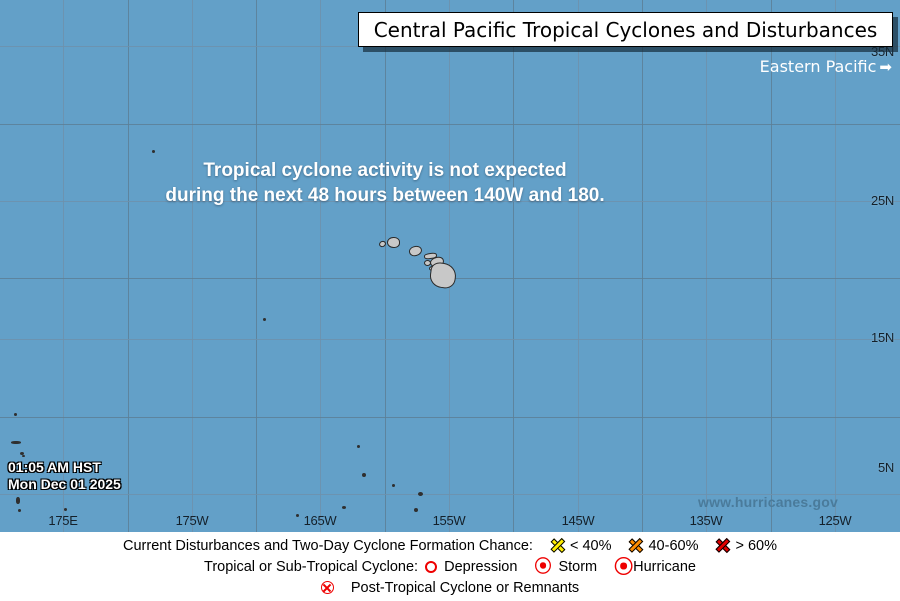 This screenshot has width=900, height=601. I want to click on watermark: www.hurricanes.gov, so click(767, 502).